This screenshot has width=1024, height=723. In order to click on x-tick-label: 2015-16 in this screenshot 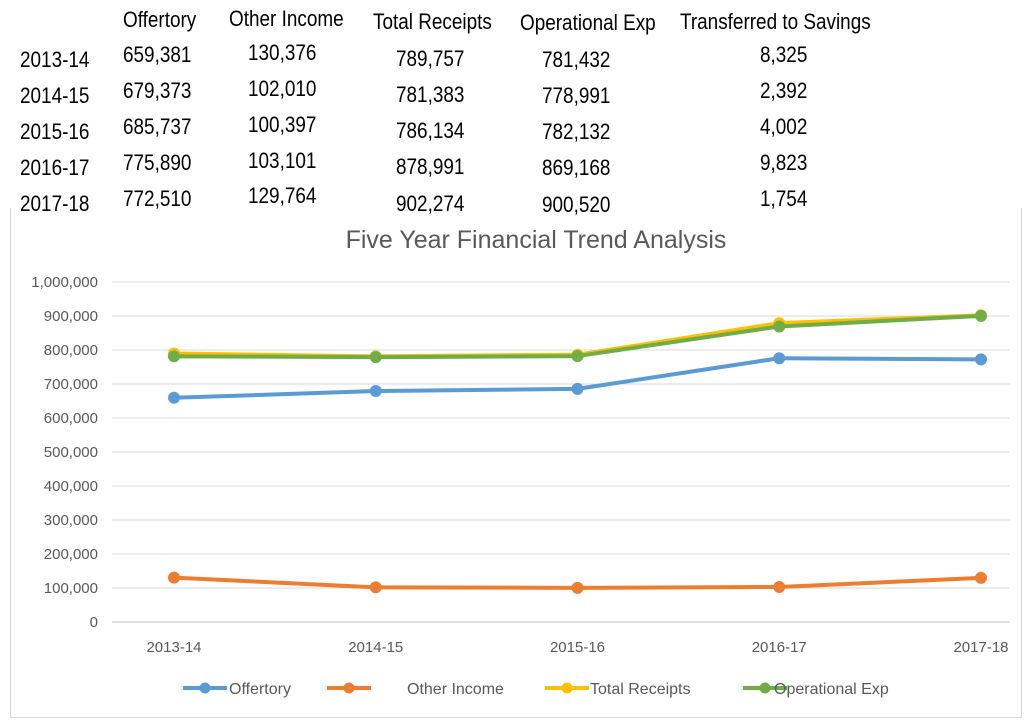, I will do `click(577, 647)`.